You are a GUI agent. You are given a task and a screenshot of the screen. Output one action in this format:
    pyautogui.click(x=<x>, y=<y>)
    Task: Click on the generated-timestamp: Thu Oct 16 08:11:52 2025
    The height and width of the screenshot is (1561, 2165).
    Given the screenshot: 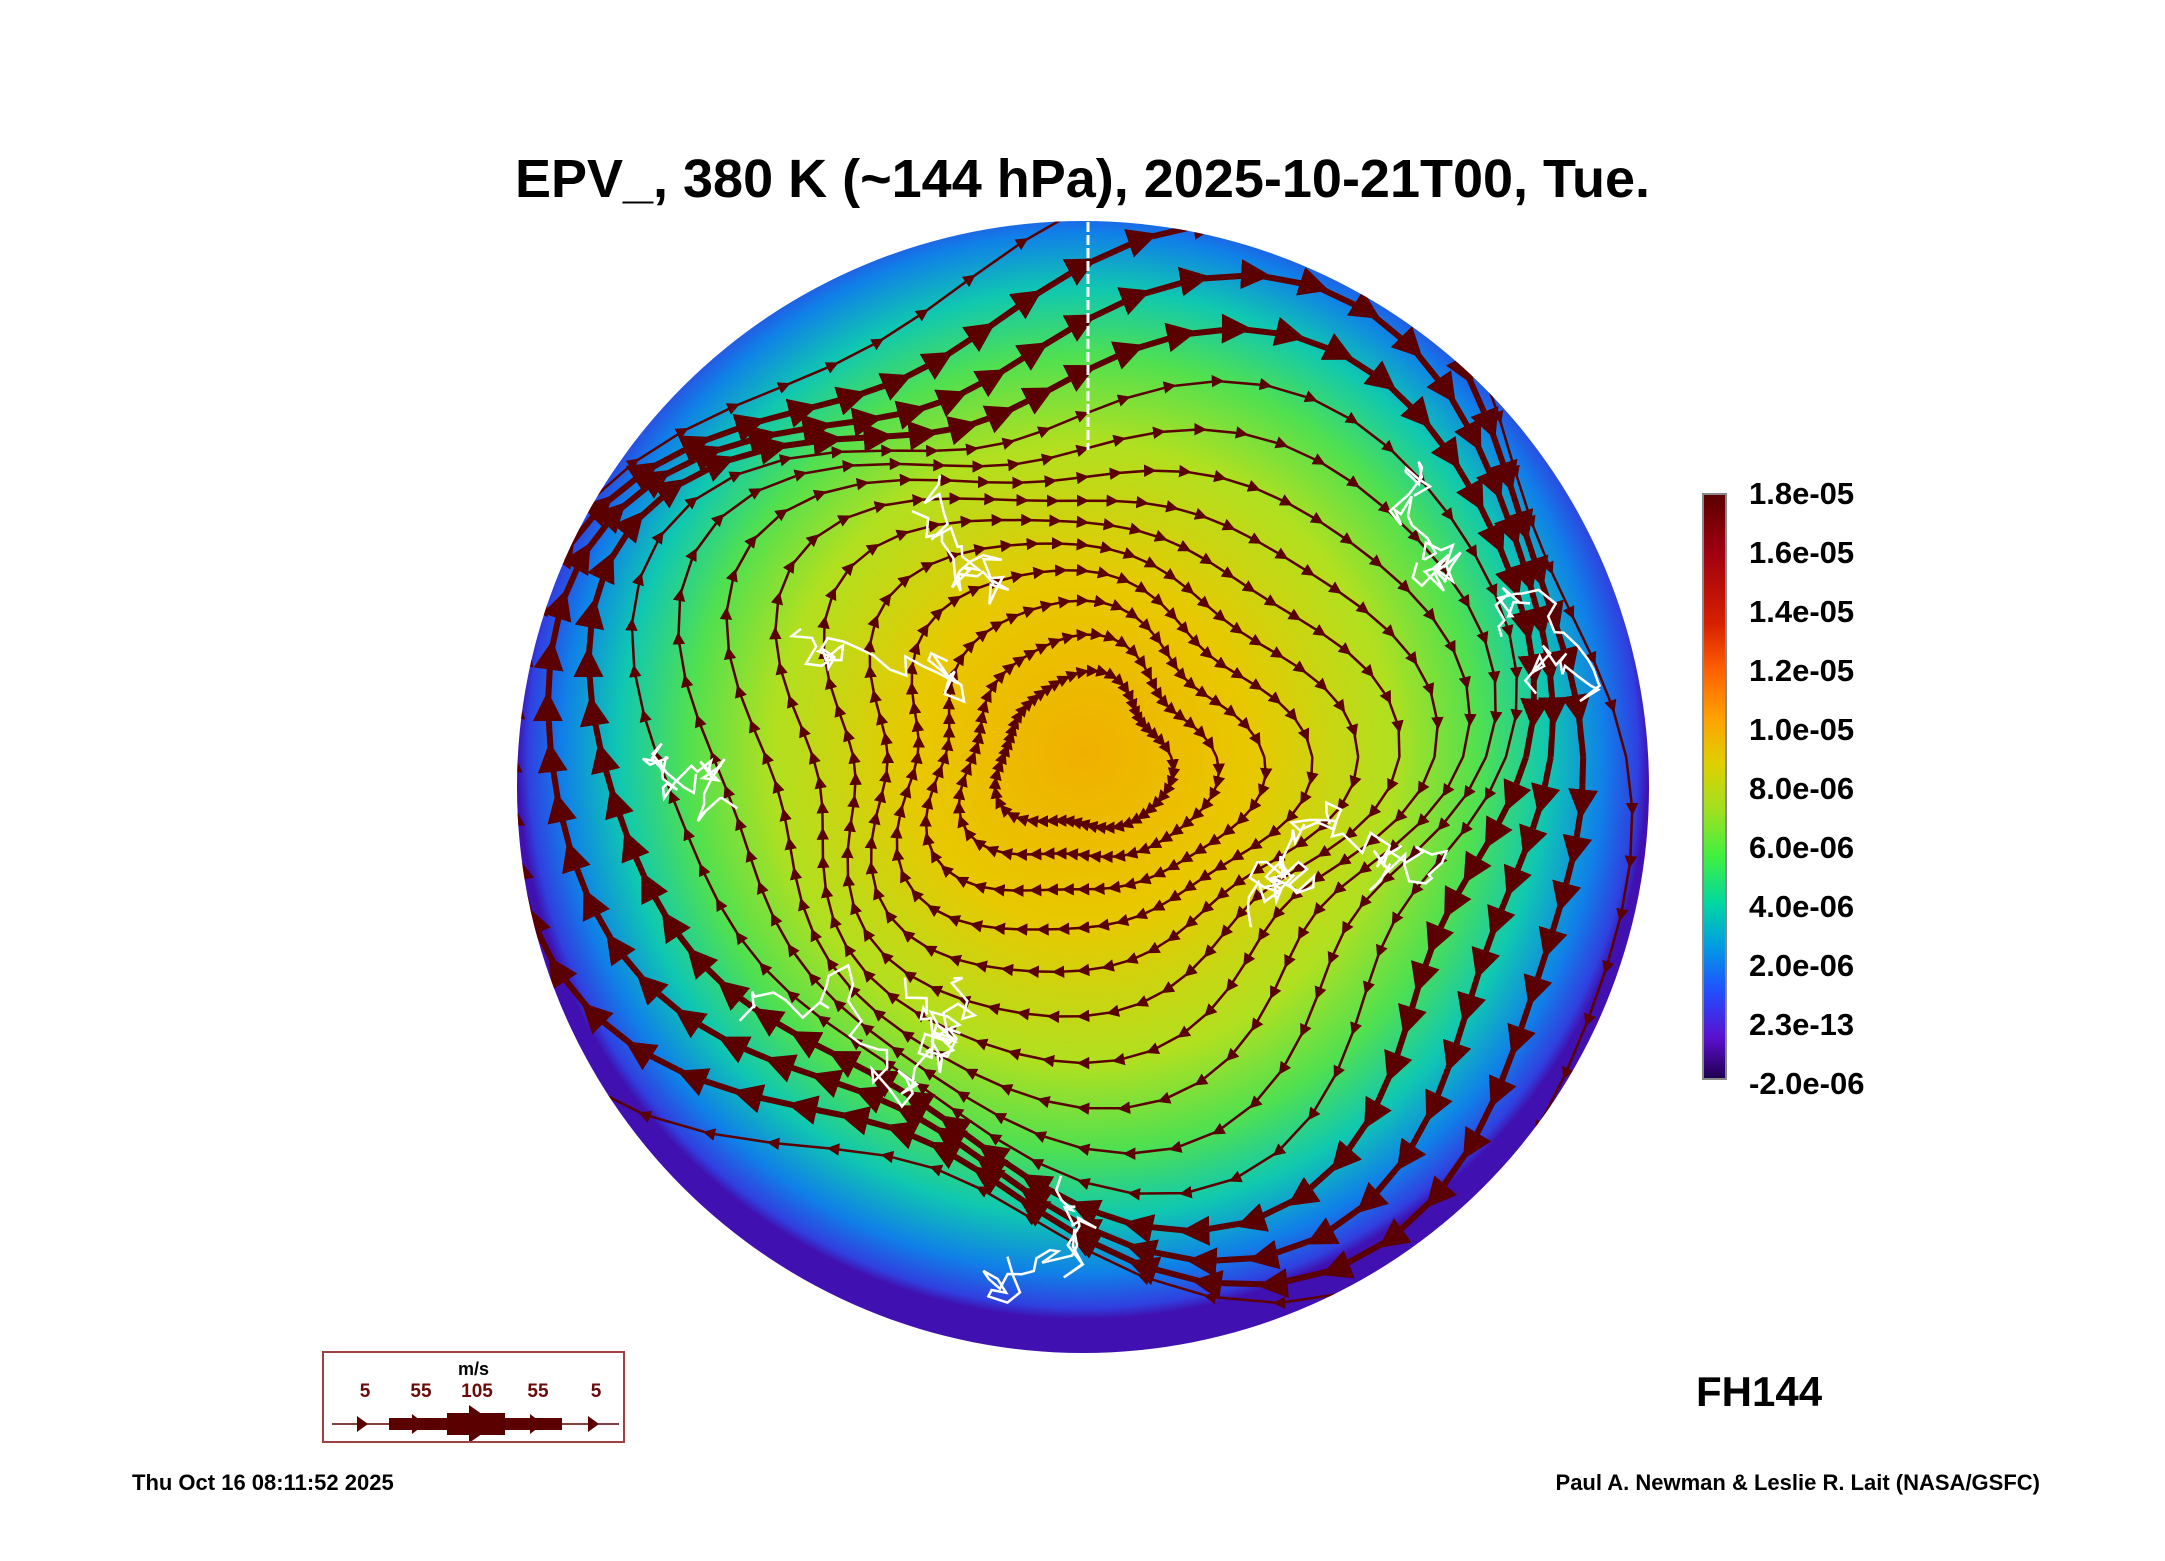 What is the action you would take?
    pyautogui.click(x=263, y=1482)
    